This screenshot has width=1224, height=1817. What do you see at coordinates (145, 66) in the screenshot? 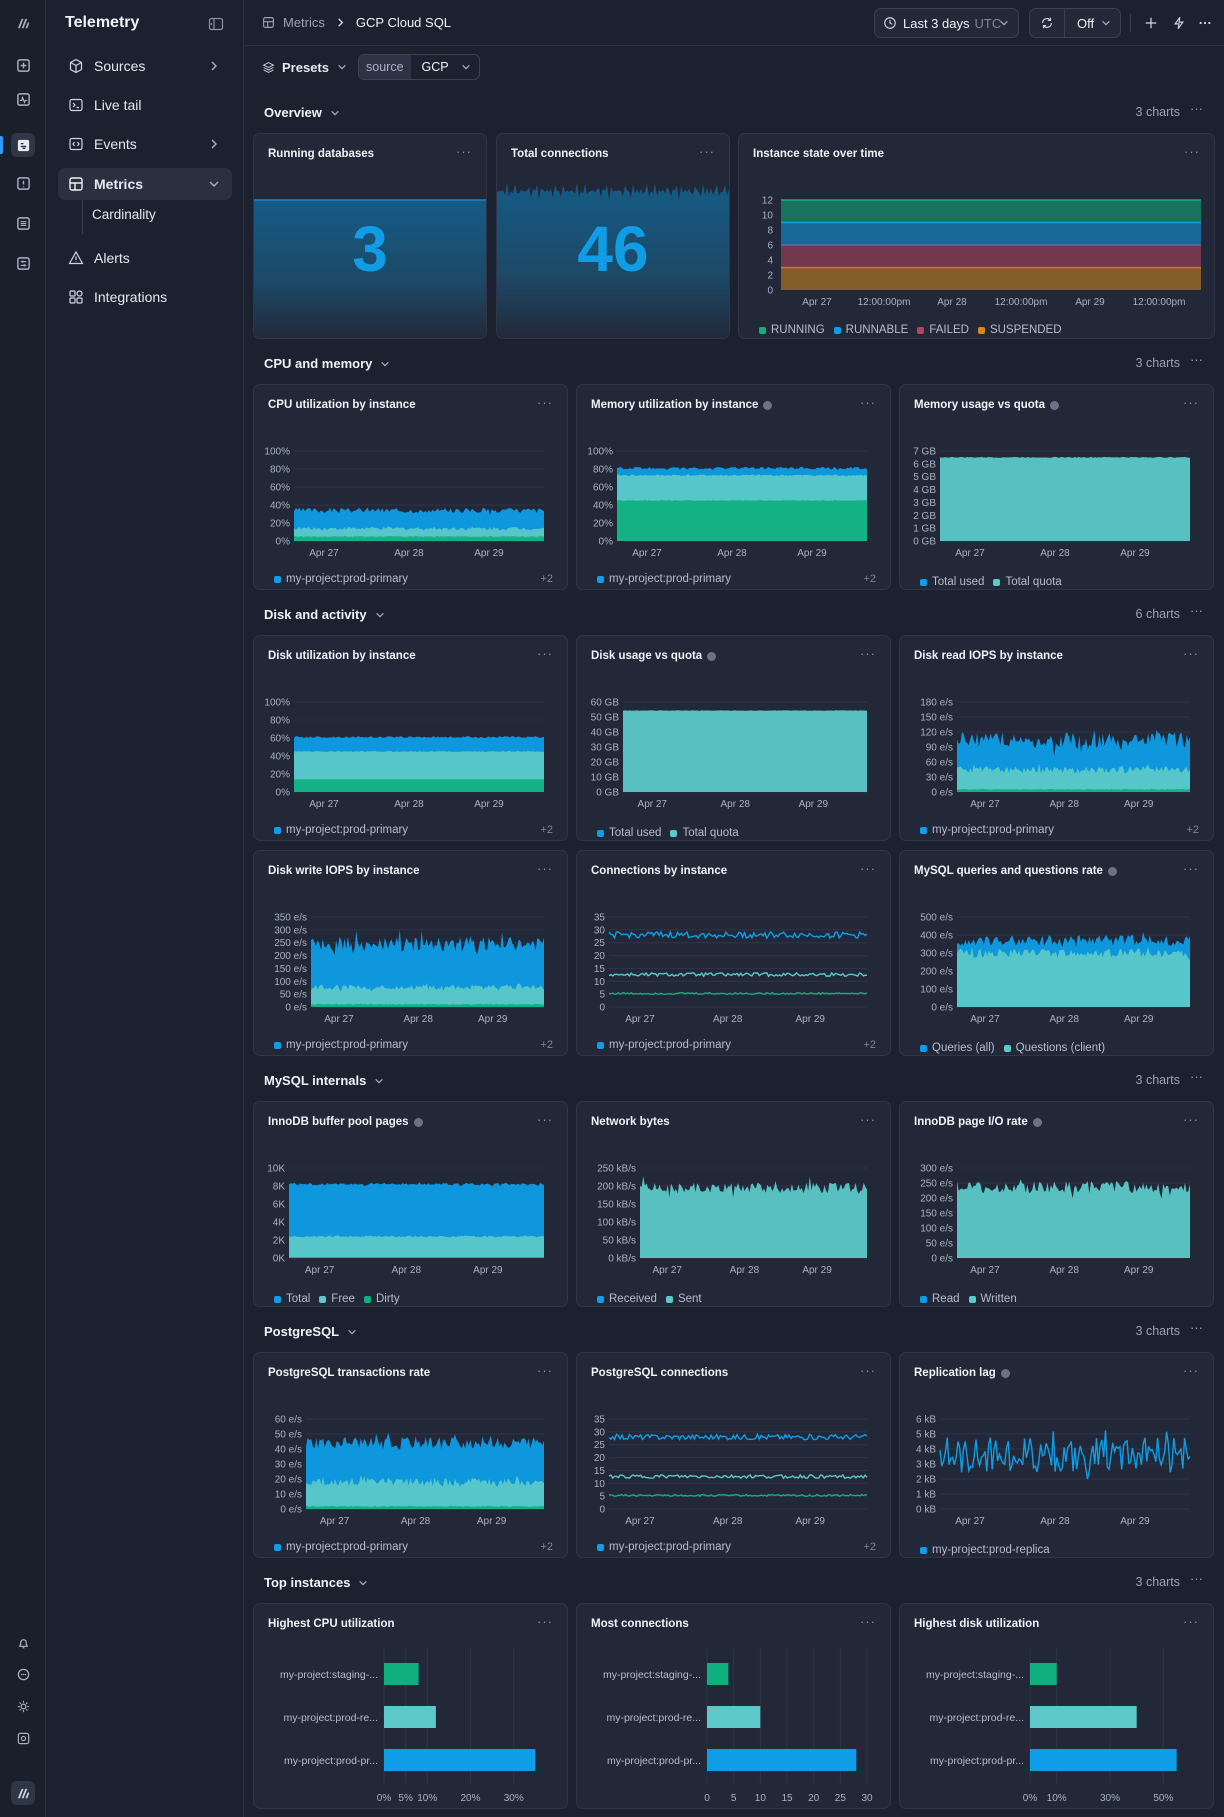
I see `sidebar-item-sources: Sources` at bounding box center [145, 66].